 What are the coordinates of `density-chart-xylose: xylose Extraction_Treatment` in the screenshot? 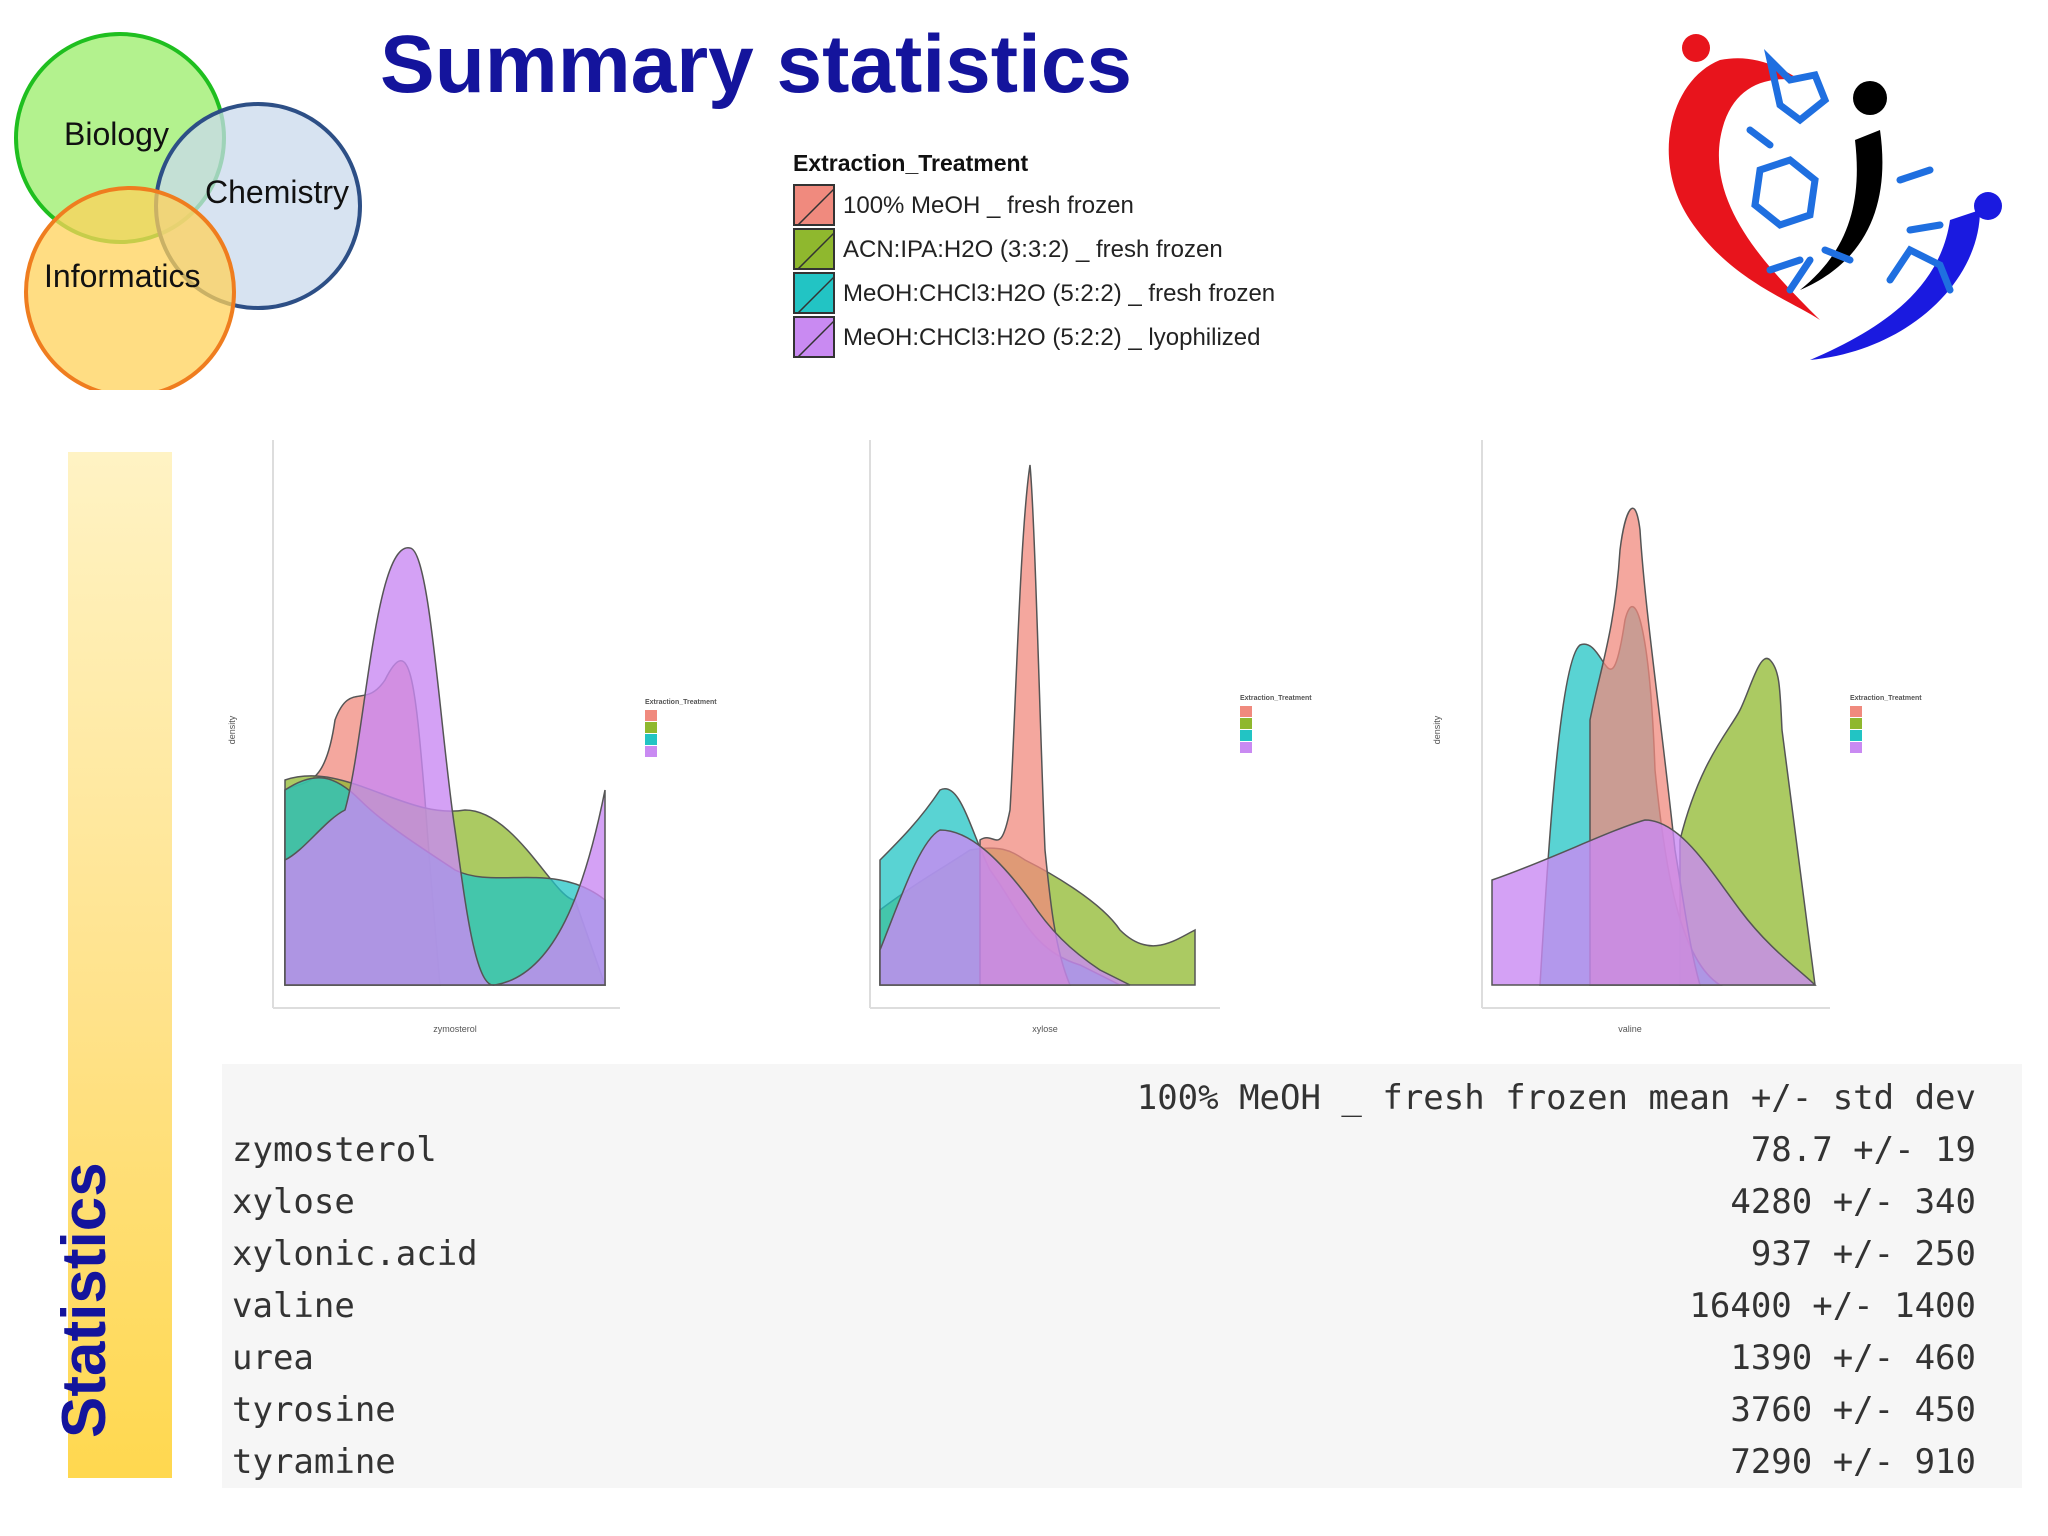 It's located at (1127, 735).